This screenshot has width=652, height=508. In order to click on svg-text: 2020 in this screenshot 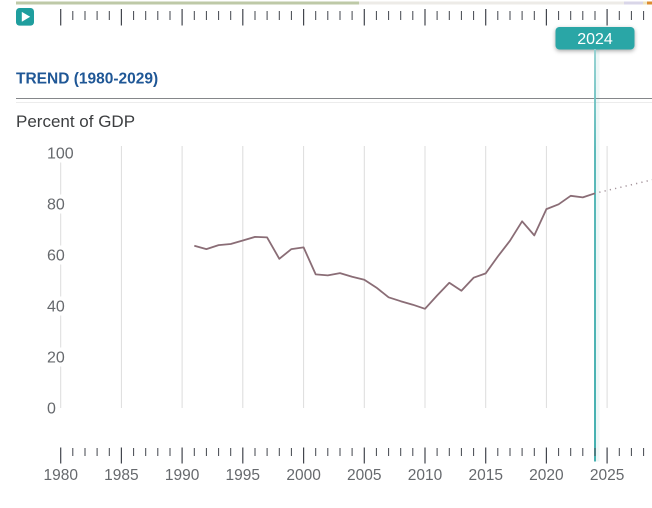, I will do `click(546, 475)`.